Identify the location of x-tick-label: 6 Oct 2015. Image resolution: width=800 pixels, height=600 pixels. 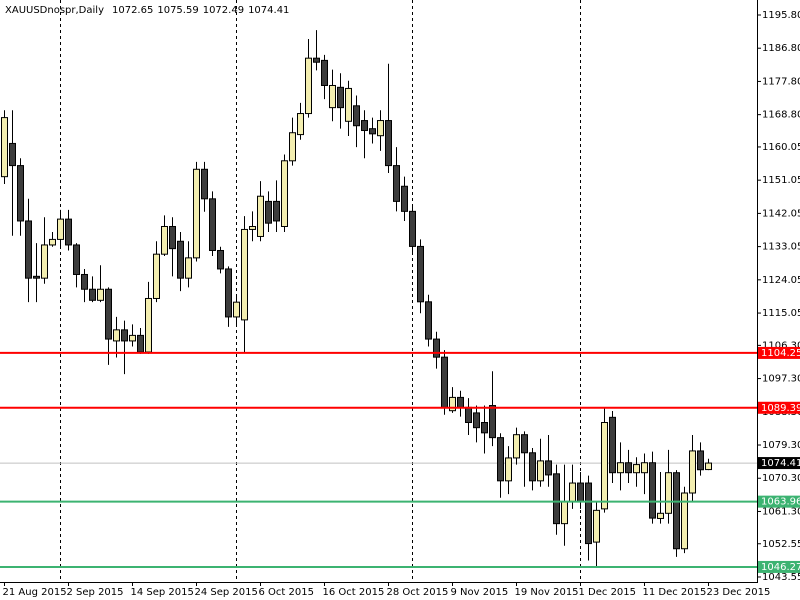
(286, 592).